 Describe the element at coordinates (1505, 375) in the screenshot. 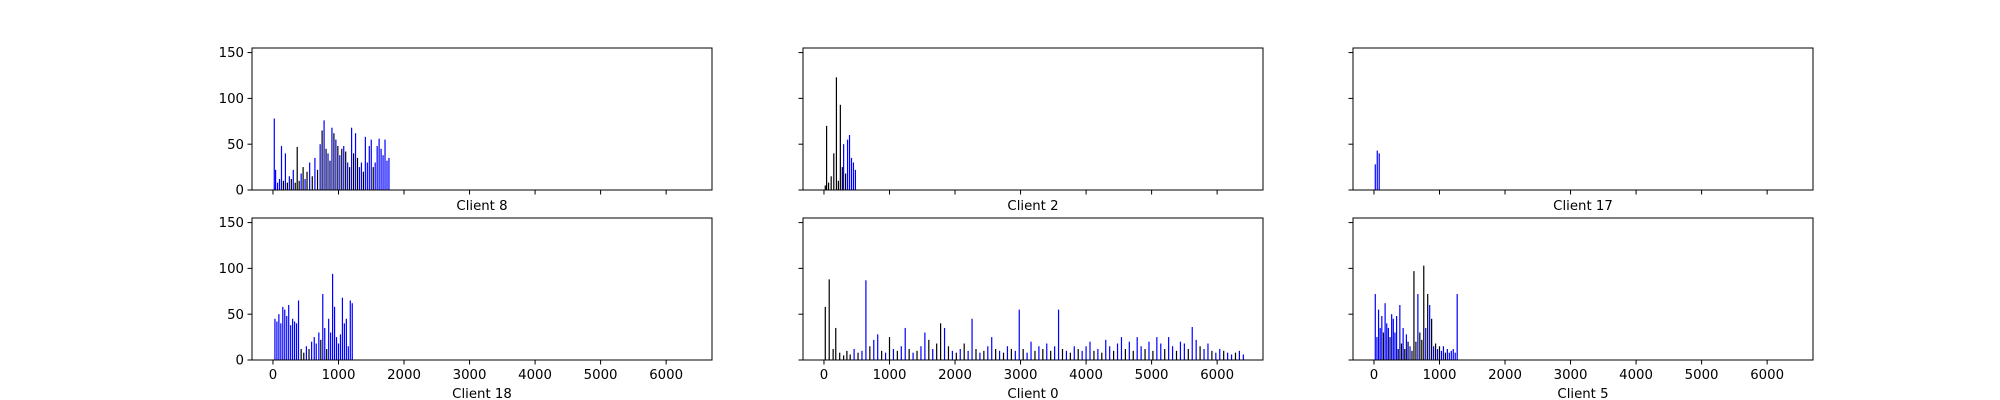

I see `x-tick-label: 2000` at that location.